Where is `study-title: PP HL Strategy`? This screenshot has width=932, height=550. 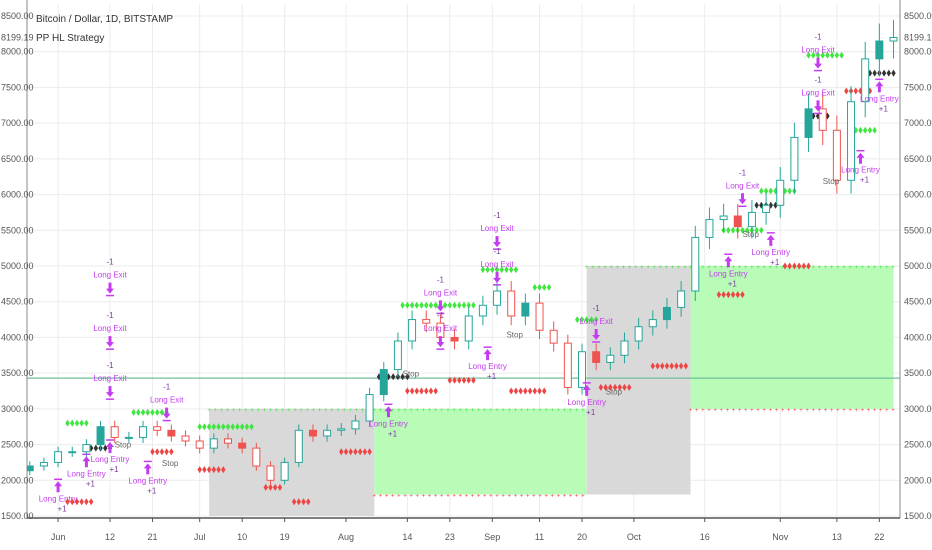
study-title: PP HL Strategy is located at coordinates (70, 38).